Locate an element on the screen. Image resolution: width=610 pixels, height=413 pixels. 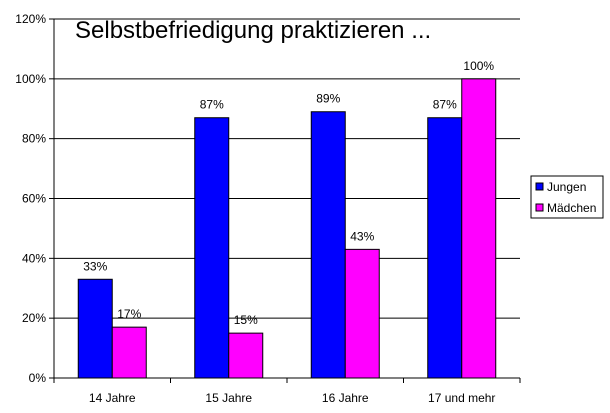
y-tick-label: 120% is located at coordinates (30, 19).